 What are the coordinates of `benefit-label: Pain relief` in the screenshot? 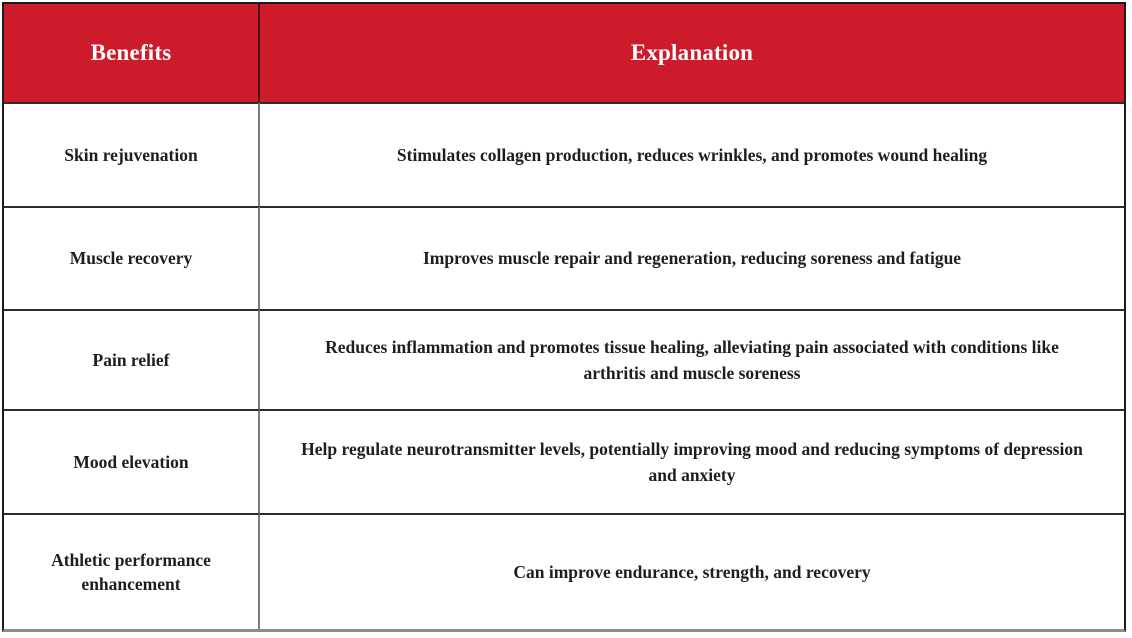 It's located at (131, 359).